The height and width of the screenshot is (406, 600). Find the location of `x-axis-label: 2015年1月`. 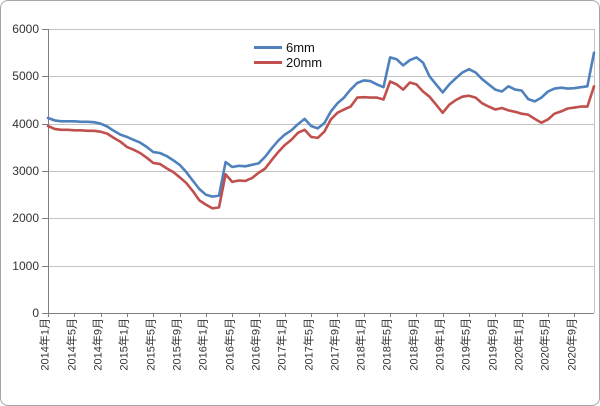

x-axis-label: 2015年1月 is located at coordinates (124, 344).